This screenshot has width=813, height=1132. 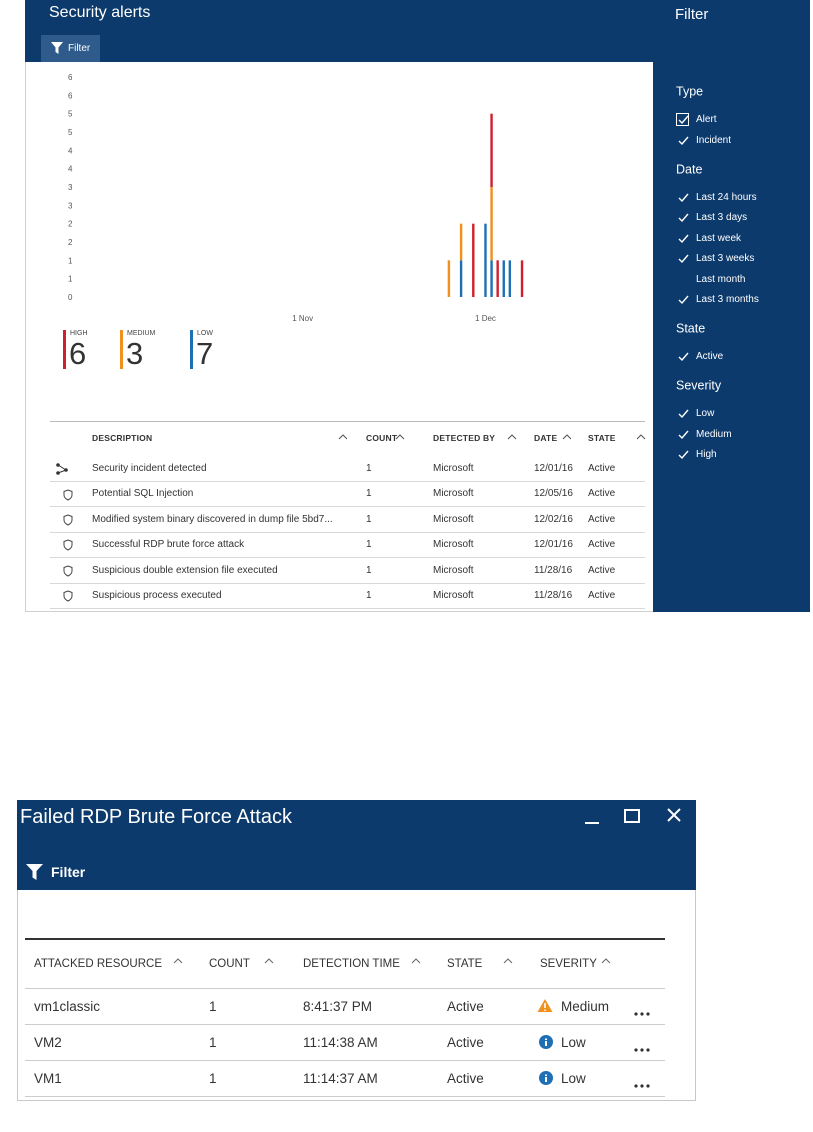 I want to click on legend-total: 7, so click(x=205, y=353).